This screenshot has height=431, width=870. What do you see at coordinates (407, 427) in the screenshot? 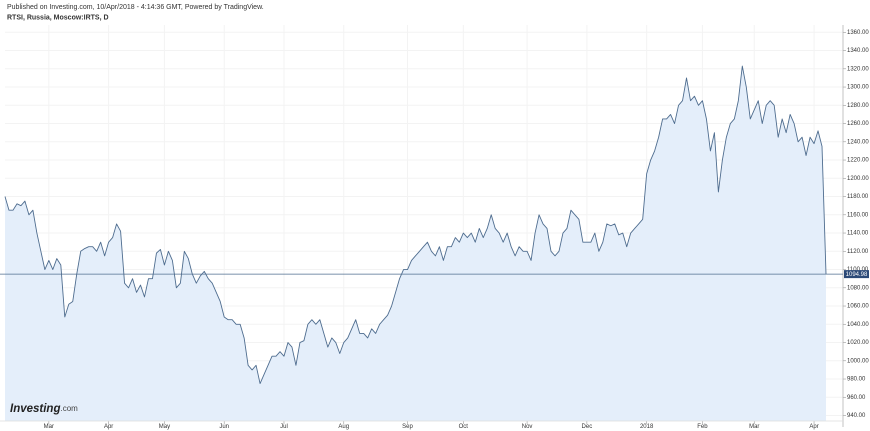
I see `x-tick-label: Sep` at bounding box center [407, 427].